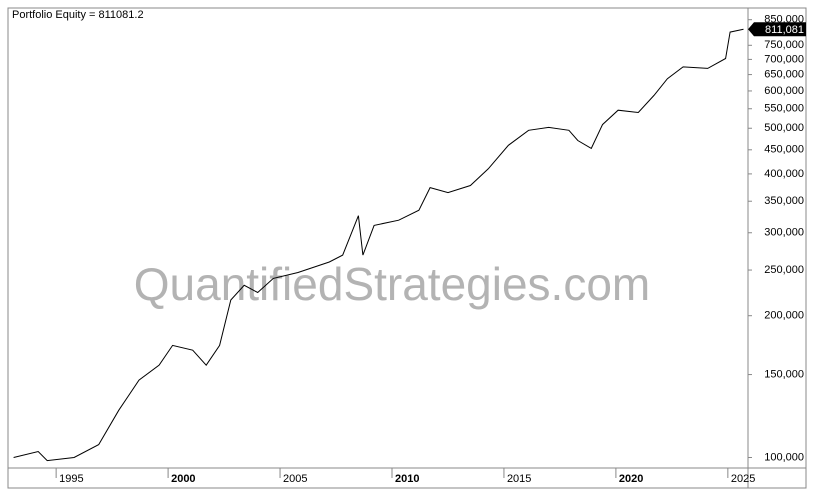 Image resolution: width=814 pixels, height=492 pixels. I want to click on y-tick-label: 550,000, so click(784, 109).